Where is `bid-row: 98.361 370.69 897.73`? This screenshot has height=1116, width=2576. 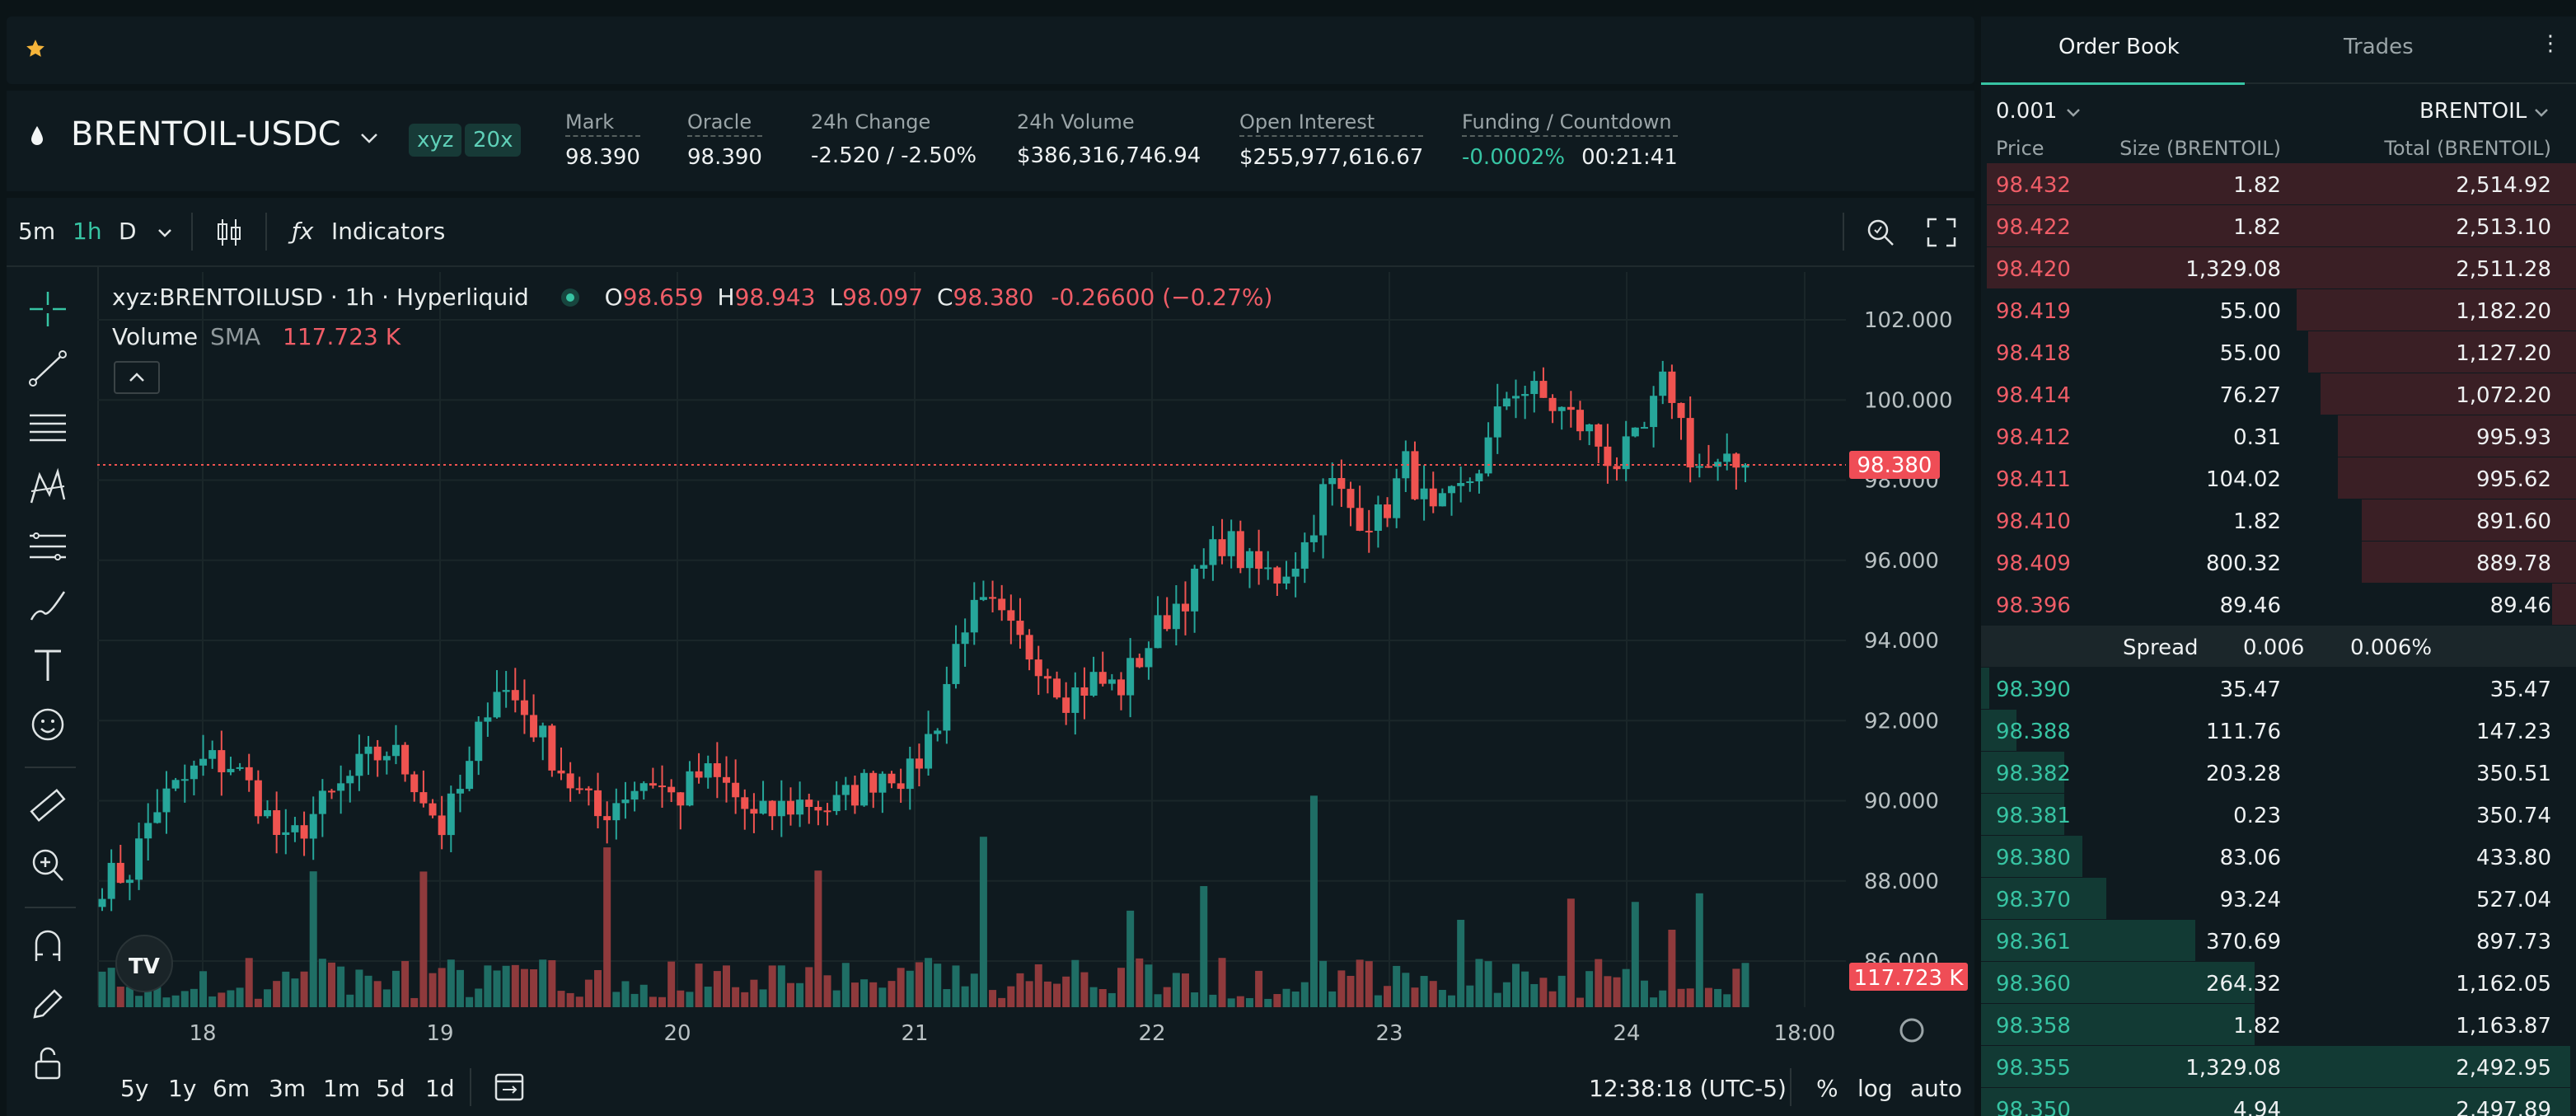
bid-row: 98.361 370.69 897.73 is located at coordinates (2278, 940).